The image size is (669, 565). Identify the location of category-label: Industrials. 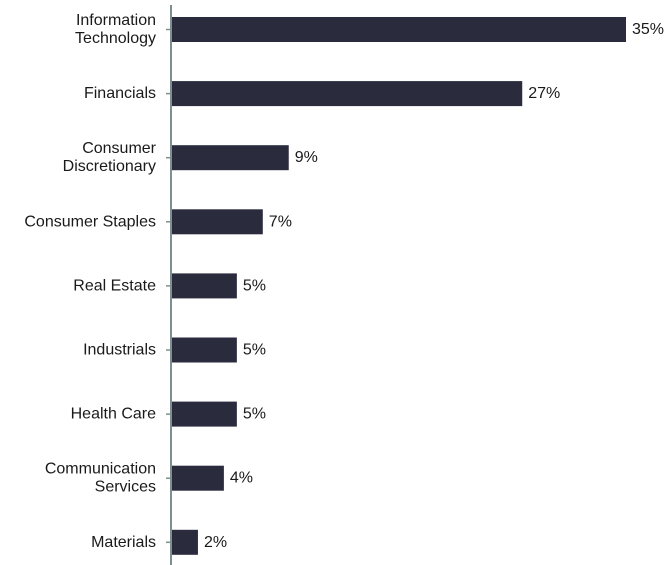
(119, 350).